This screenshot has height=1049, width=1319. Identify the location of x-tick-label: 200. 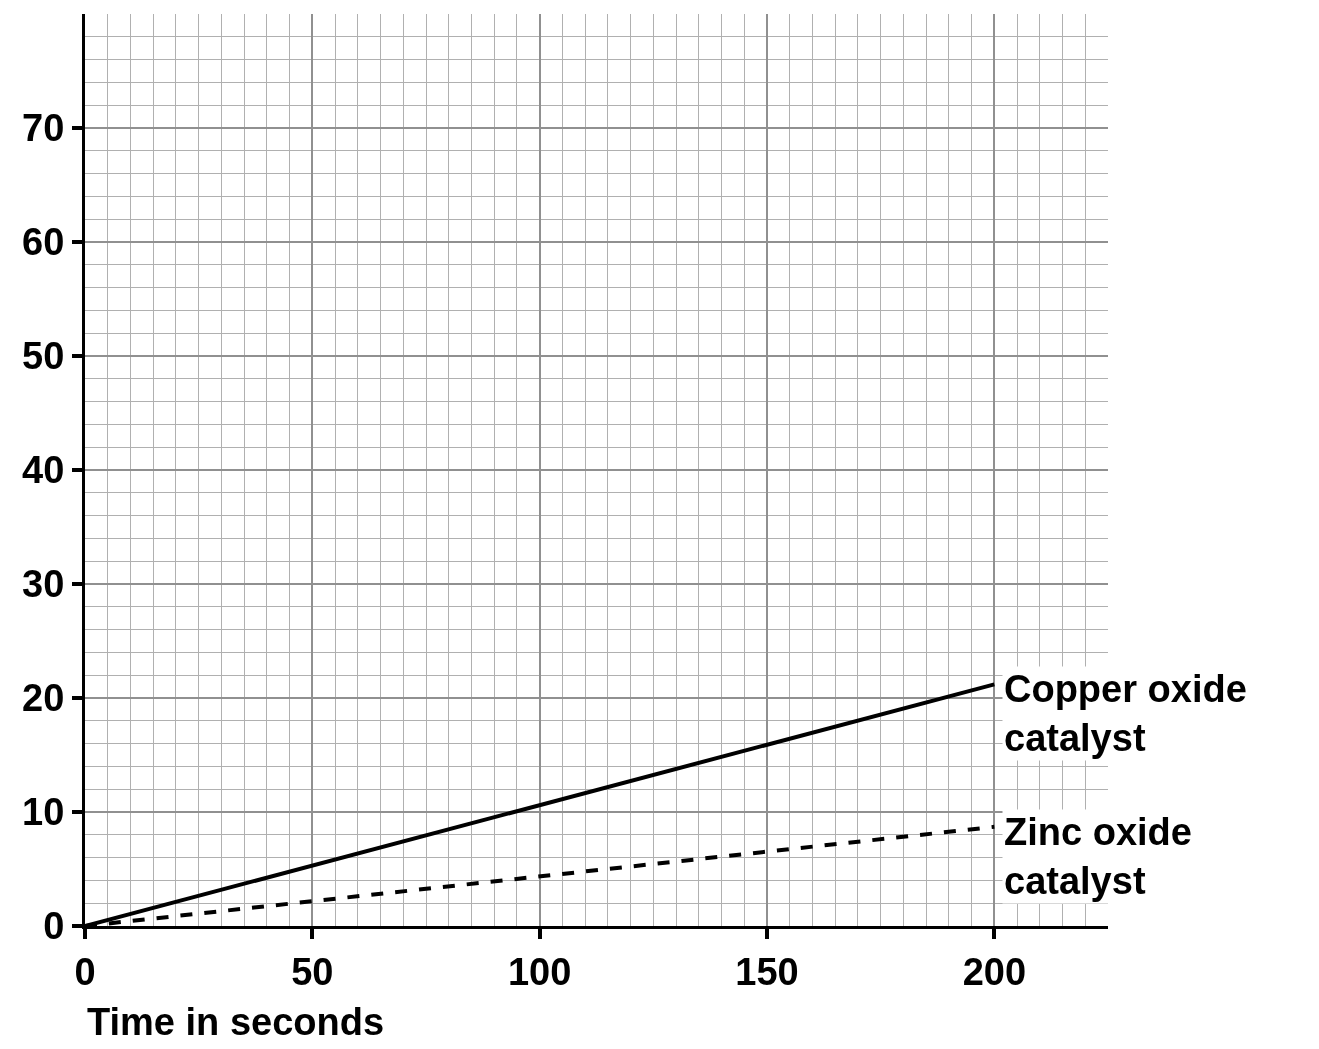
(994, 971).